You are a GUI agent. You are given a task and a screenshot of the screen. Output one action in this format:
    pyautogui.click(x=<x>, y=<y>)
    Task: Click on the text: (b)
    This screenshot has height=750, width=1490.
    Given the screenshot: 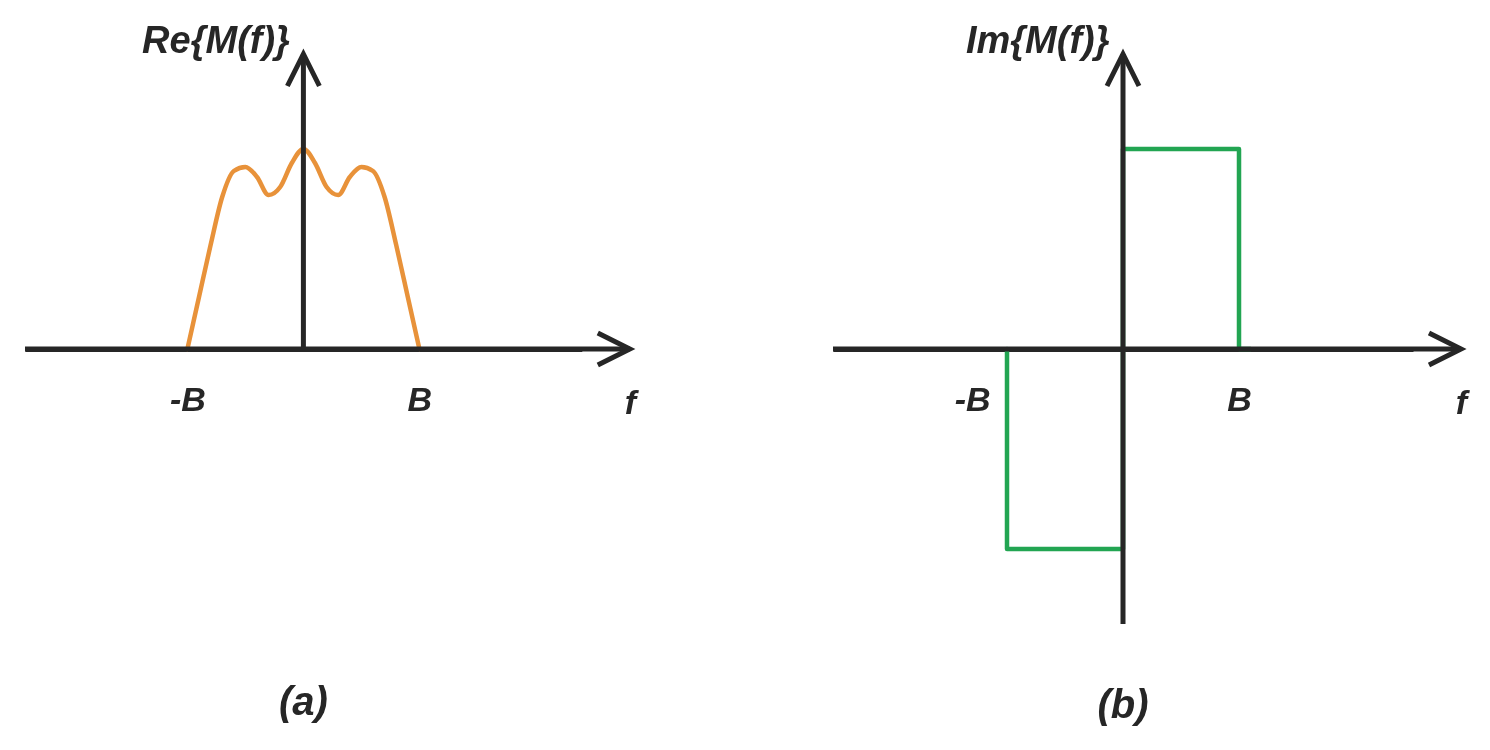 What is the action you would take?
    pyautogui.click(x=1123, y=703)
    